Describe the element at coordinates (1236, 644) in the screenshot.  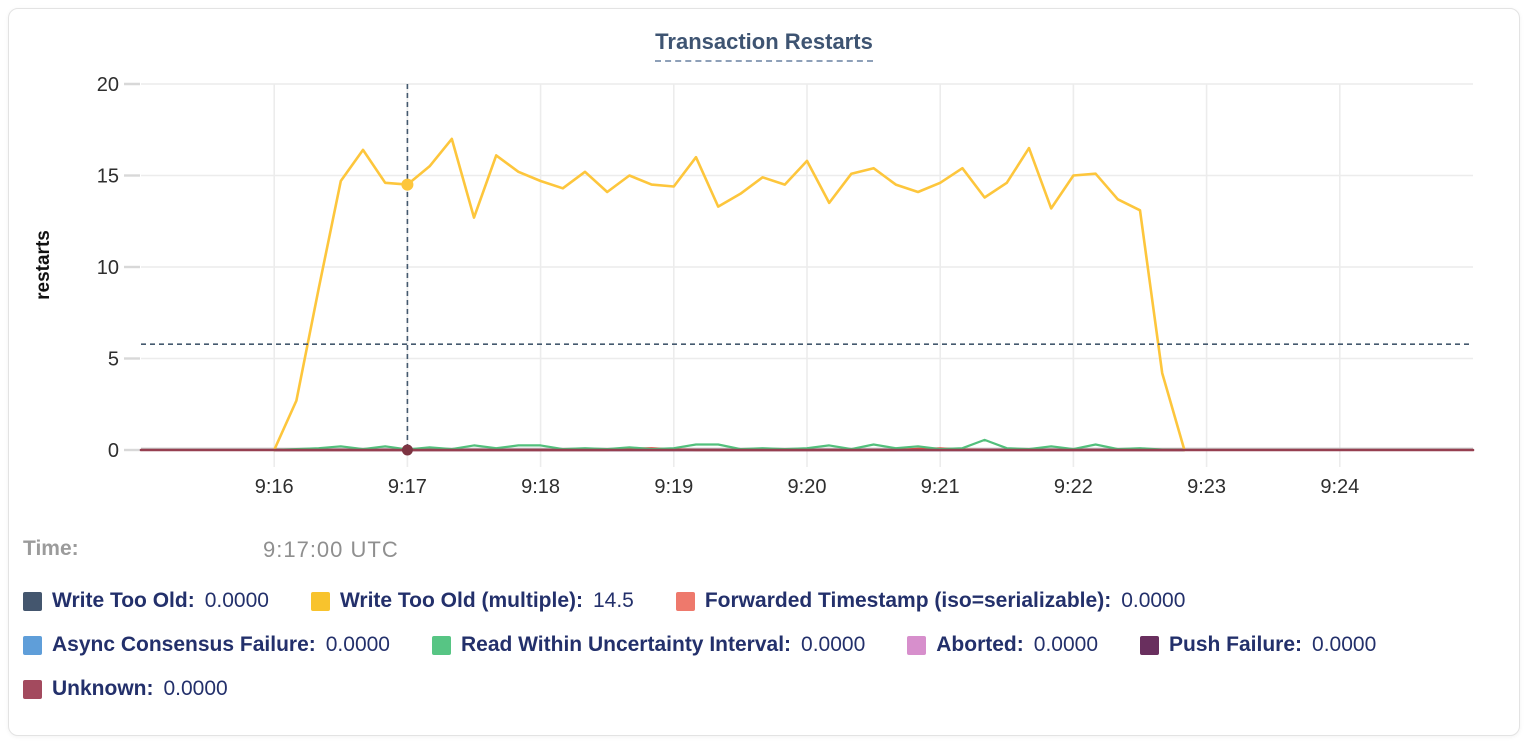
I see `legend-label: Push Failure:` at that location.